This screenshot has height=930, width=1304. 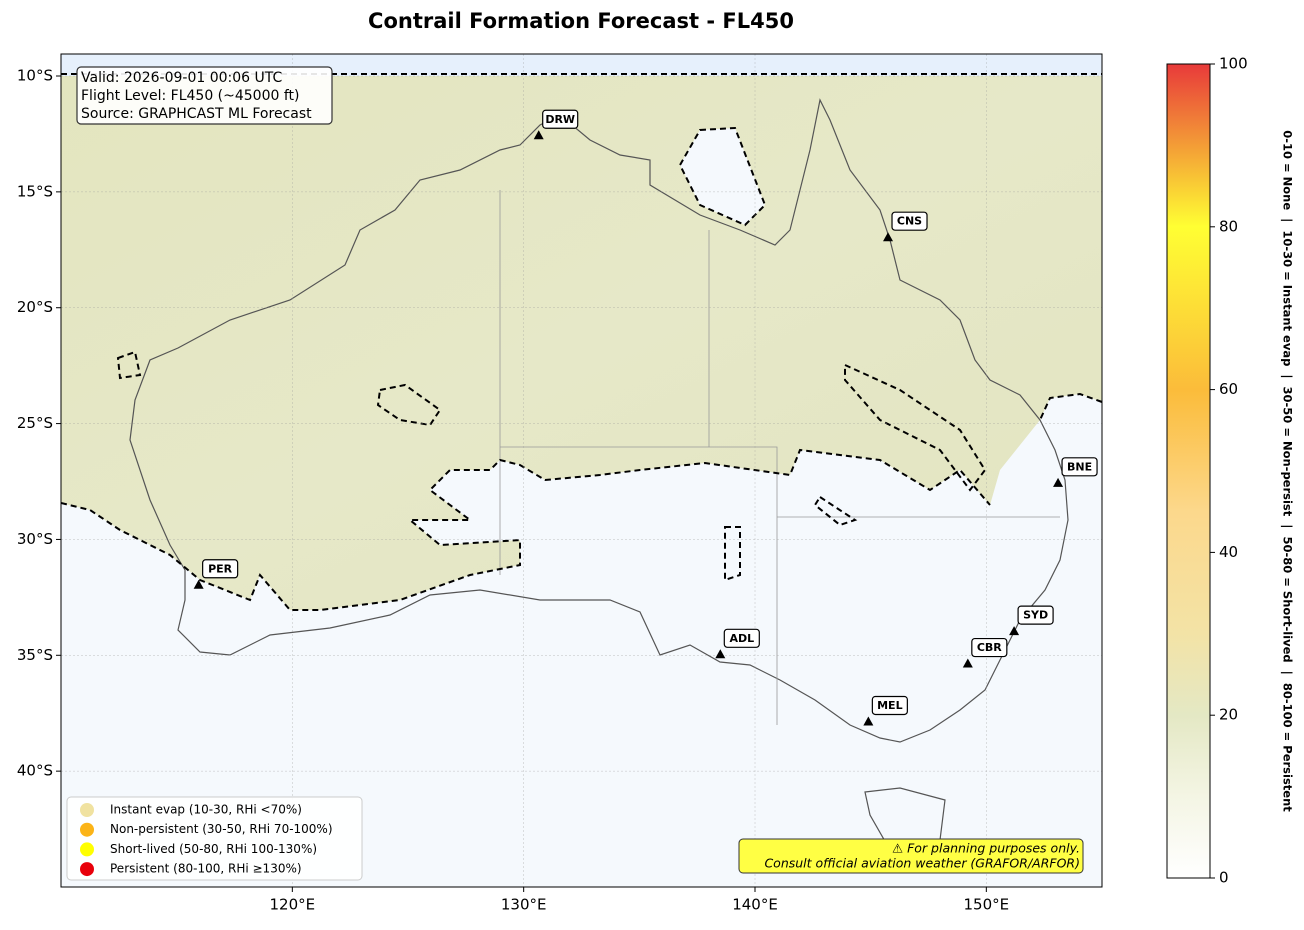 What do you see at coordinates (1228, 715) in the screenshot?
I see `colorbar-tick-label: 20` at bounding box center [1228, 715].